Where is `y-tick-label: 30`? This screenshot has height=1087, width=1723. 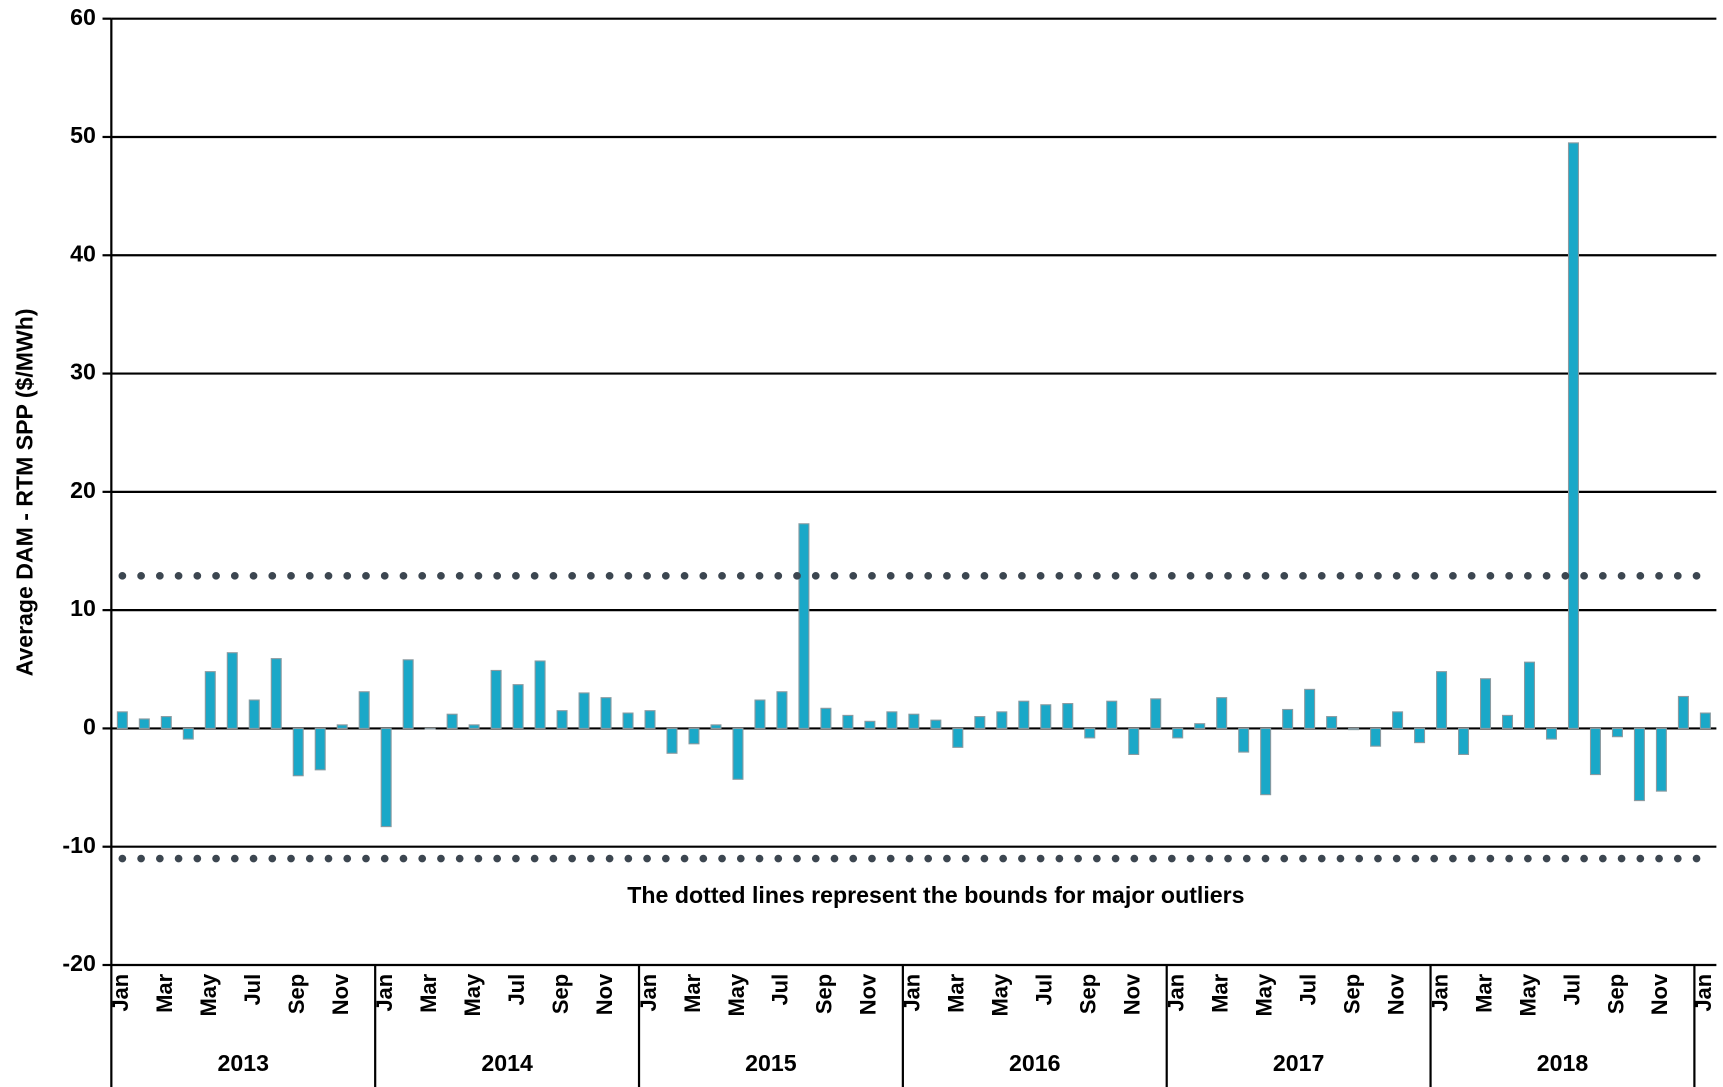 y-tick-label: 30 is located at coordinates (83, 372).